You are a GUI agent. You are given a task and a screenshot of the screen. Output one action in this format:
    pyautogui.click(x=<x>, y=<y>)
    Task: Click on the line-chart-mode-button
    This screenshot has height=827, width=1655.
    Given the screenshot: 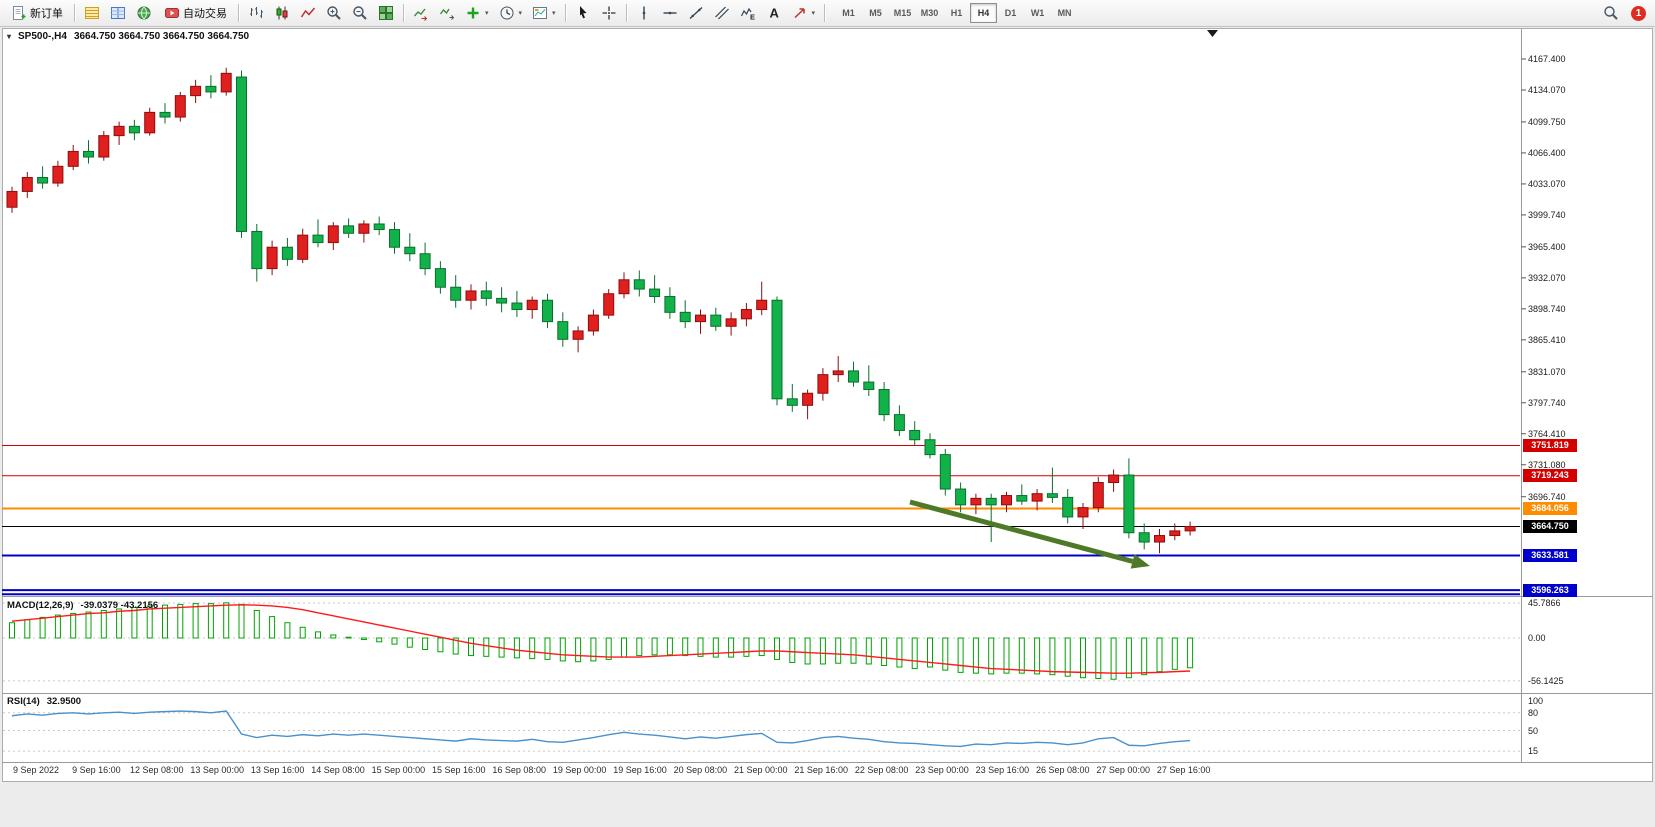 What is the action you would take?
    pyautogui.click(x=308, y=13)
    